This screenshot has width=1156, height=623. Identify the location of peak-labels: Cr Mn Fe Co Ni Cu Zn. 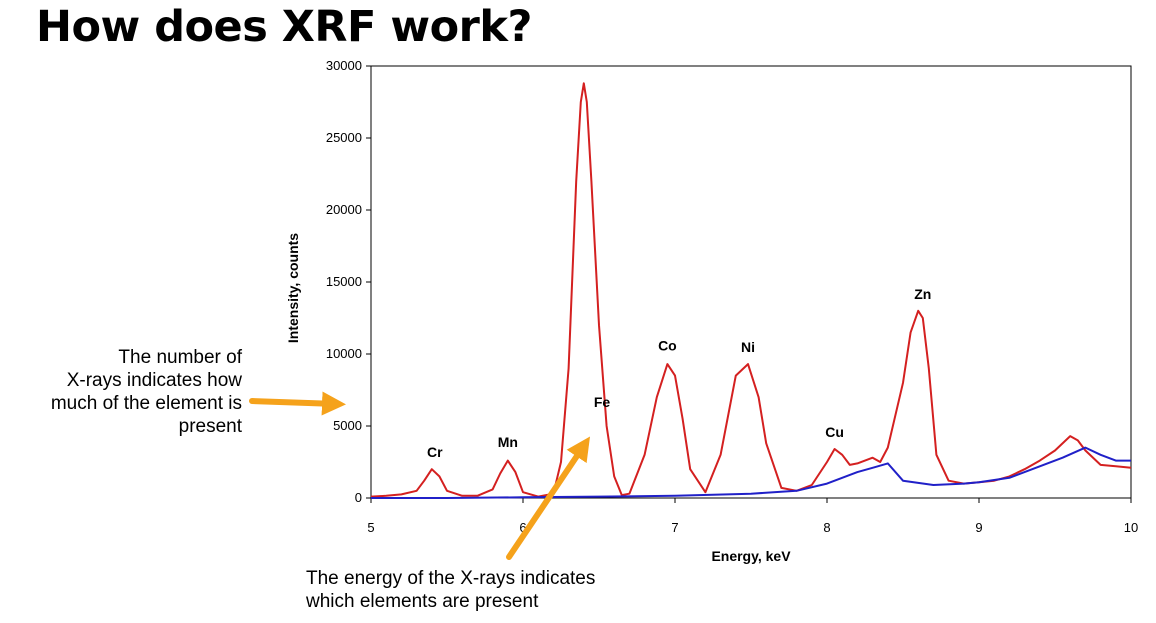
(679, 373).